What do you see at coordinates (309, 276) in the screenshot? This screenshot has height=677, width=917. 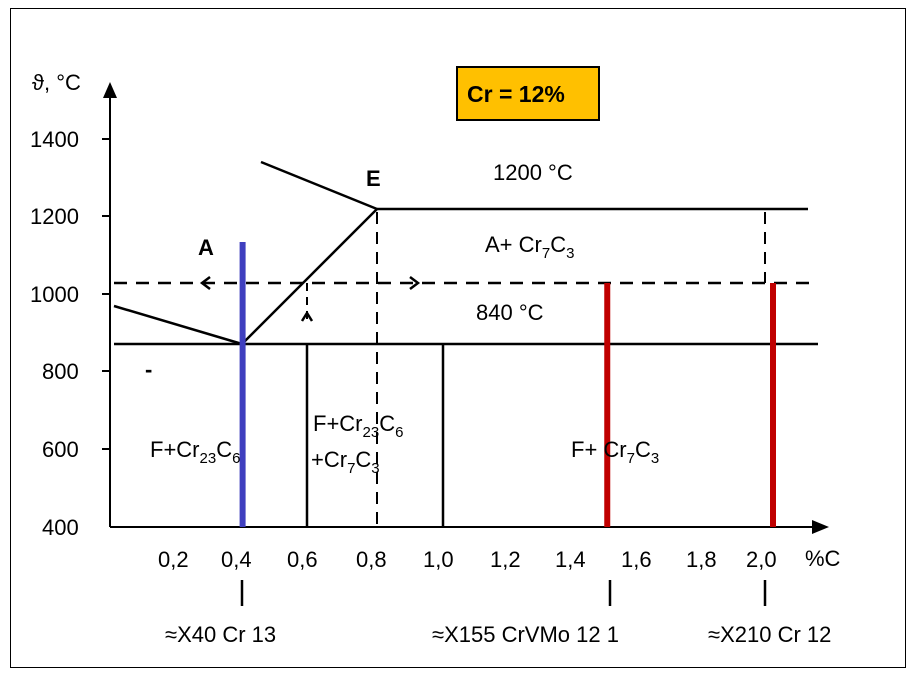 I see `austenite-boundary` at bounding box center [309, 276].